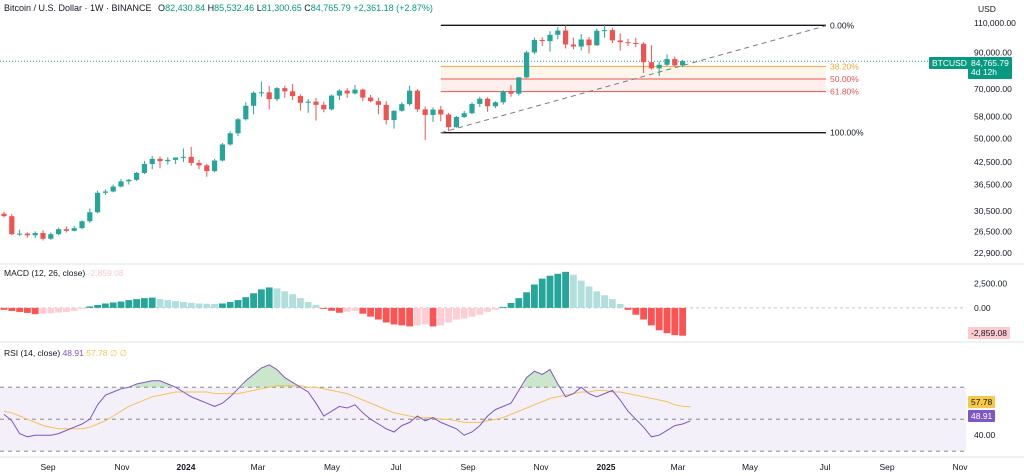 The width and height of the screenshot is (1024, 476). Describe the element at coordinates (78, 8) in the screenshot. I see `symbol-title: Bitcoin / U.S. Dollar · 1W · BINANCE` at that location.